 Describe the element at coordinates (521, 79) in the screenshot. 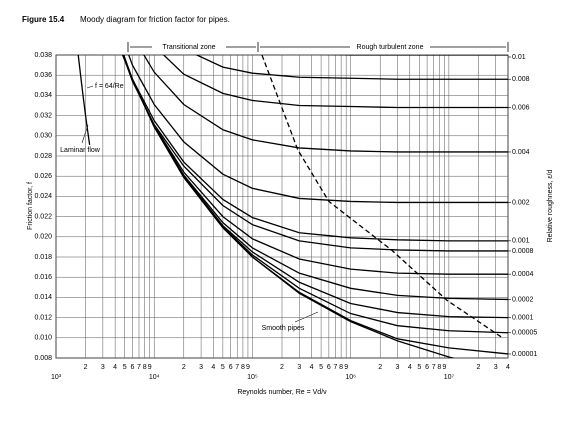

I see `roughness-label: 0.008` at that location.